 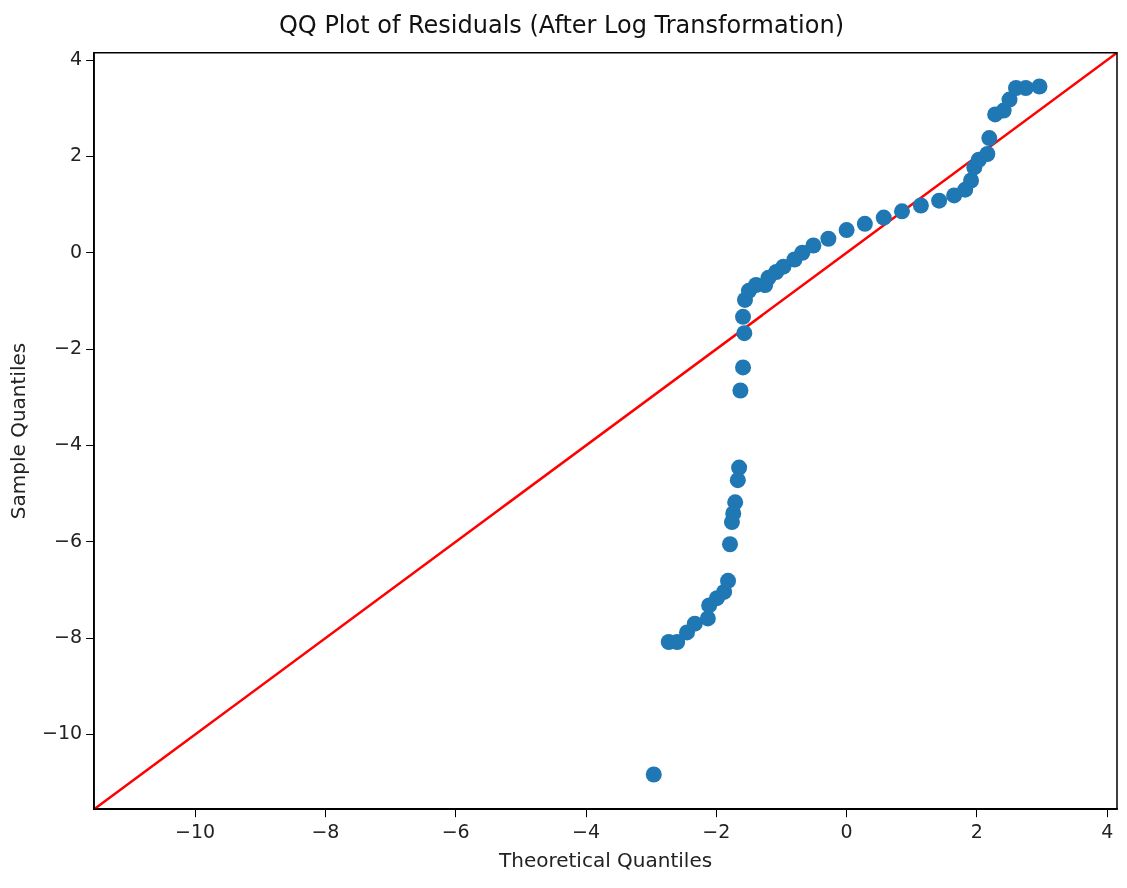 I want to click on chart-title: QQ Plot of Residuals (After Log Transformation), so click(x=561, y=24).